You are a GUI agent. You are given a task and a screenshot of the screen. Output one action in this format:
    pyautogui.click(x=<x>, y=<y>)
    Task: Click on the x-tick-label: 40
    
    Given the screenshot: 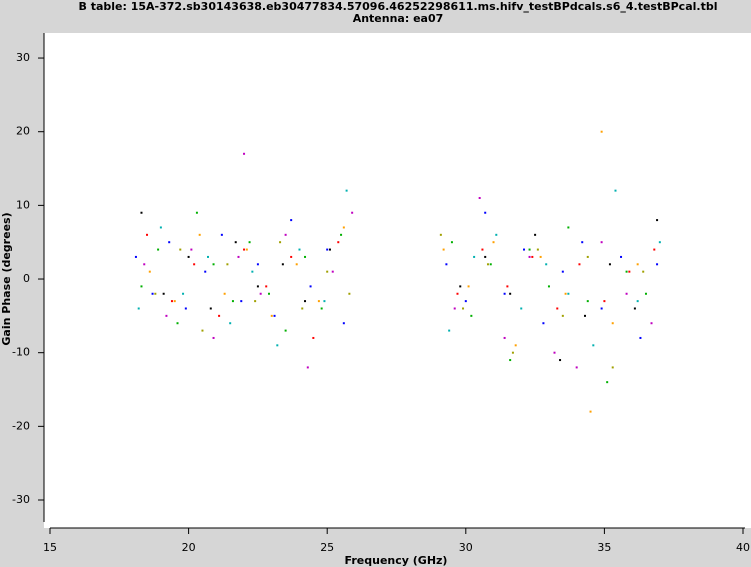 What is the action you would take?
    pyautogui.click(x=743, y=547)
    